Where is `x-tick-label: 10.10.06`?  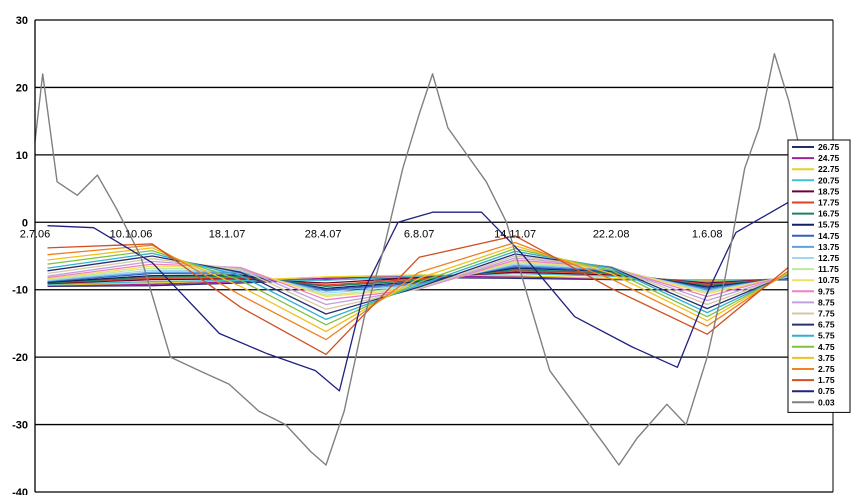 x-tick-label: 10.10.06 is located at coordinates (131, 234).